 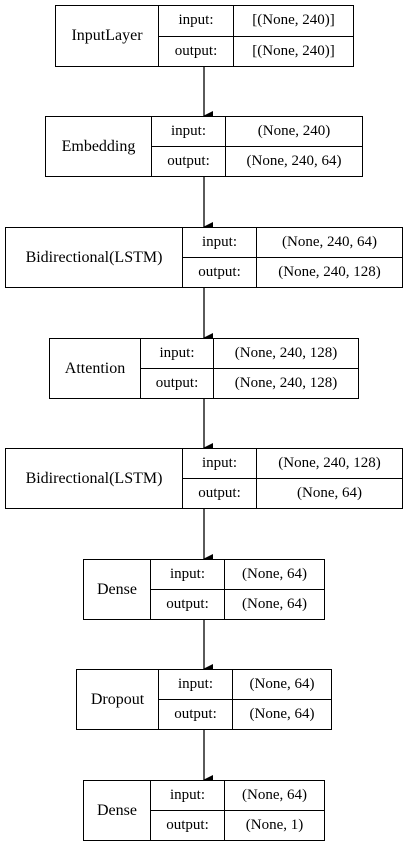 I want to click on output-shape: (None, 240, 64), so click(x=294, y=161).